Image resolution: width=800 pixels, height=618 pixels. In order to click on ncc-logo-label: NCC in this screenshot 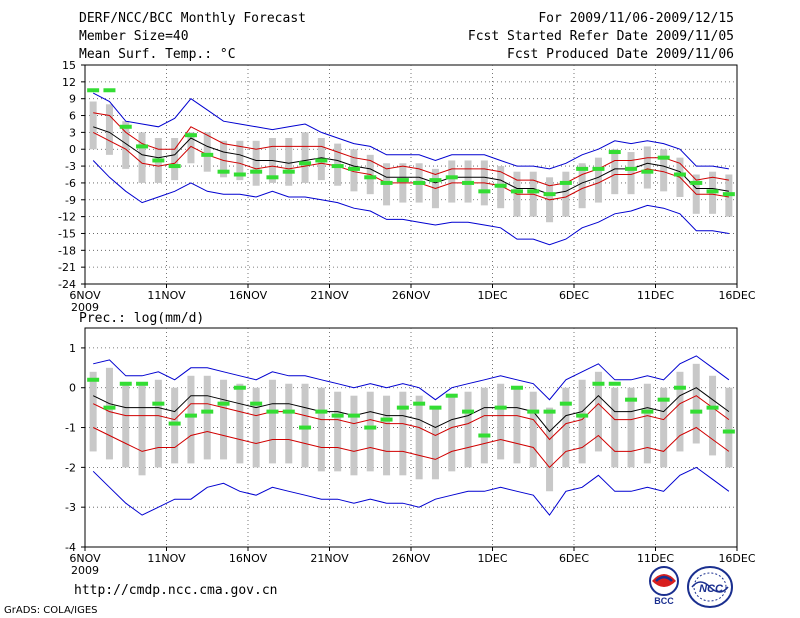, I will do `click(711, 589)`.